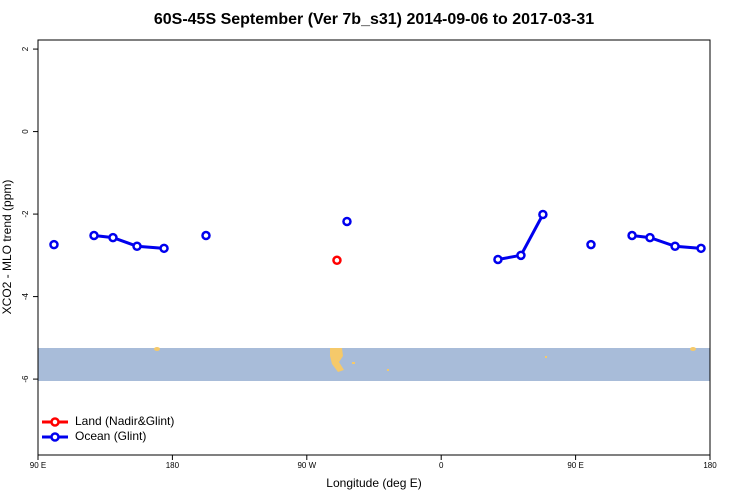 This screenshot has width=750, height=500. What do you see at coordinates (374, 364) in the screenshot?
I see `map-strip` at bounding box center [374, 364].